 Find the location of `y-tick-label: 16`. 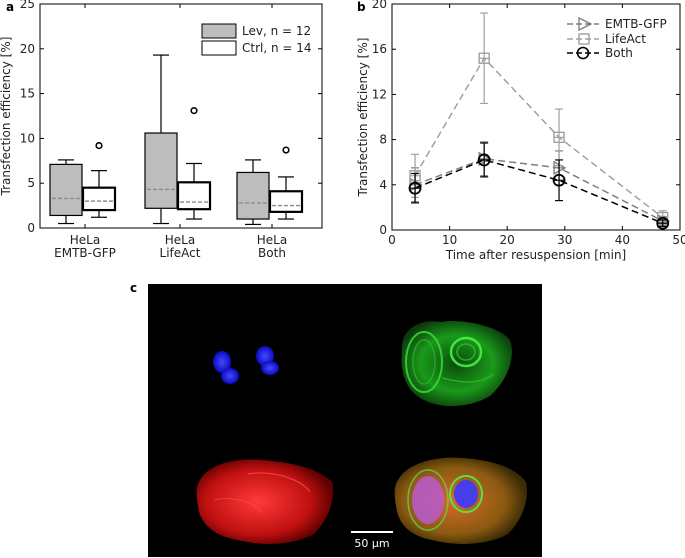

y-tick-label: 16 is located at coordinates (379, 49).